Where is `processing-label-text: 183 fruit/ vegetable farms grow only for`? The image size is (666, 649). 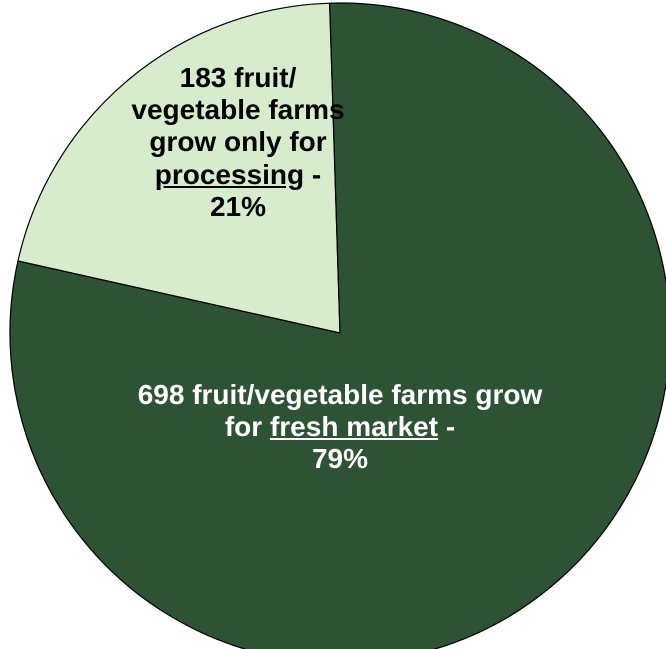 processing-label-text: 183 fruit/ vegetable farms grow only for is located at coordinates (238, 110).